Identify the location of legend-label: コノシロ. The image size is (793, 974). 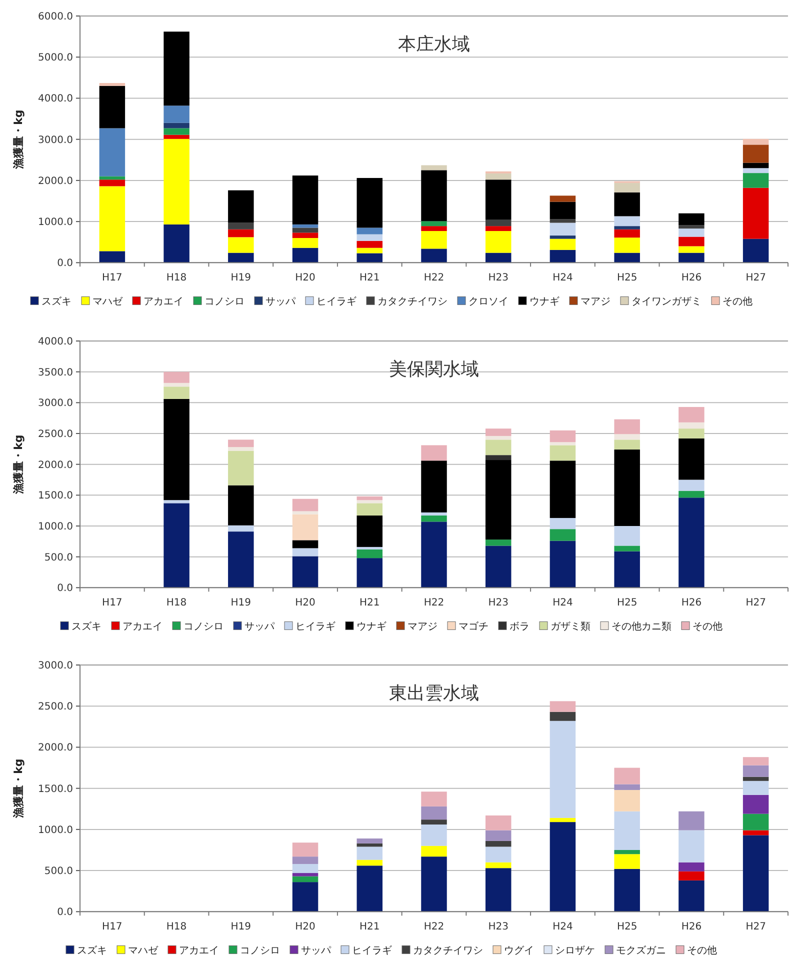
(260, 951).